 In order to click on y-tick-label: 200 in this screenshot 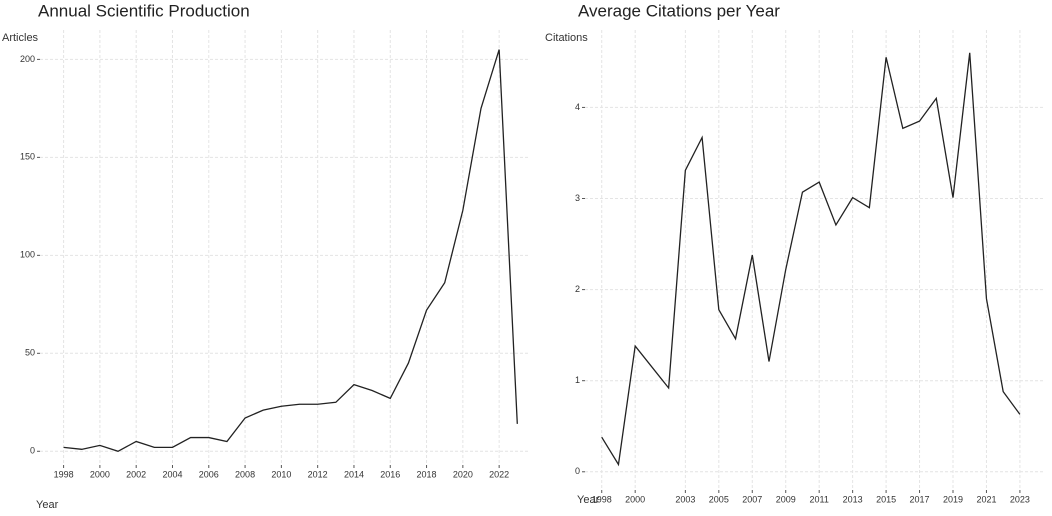, I will do `click(27, 59)`.